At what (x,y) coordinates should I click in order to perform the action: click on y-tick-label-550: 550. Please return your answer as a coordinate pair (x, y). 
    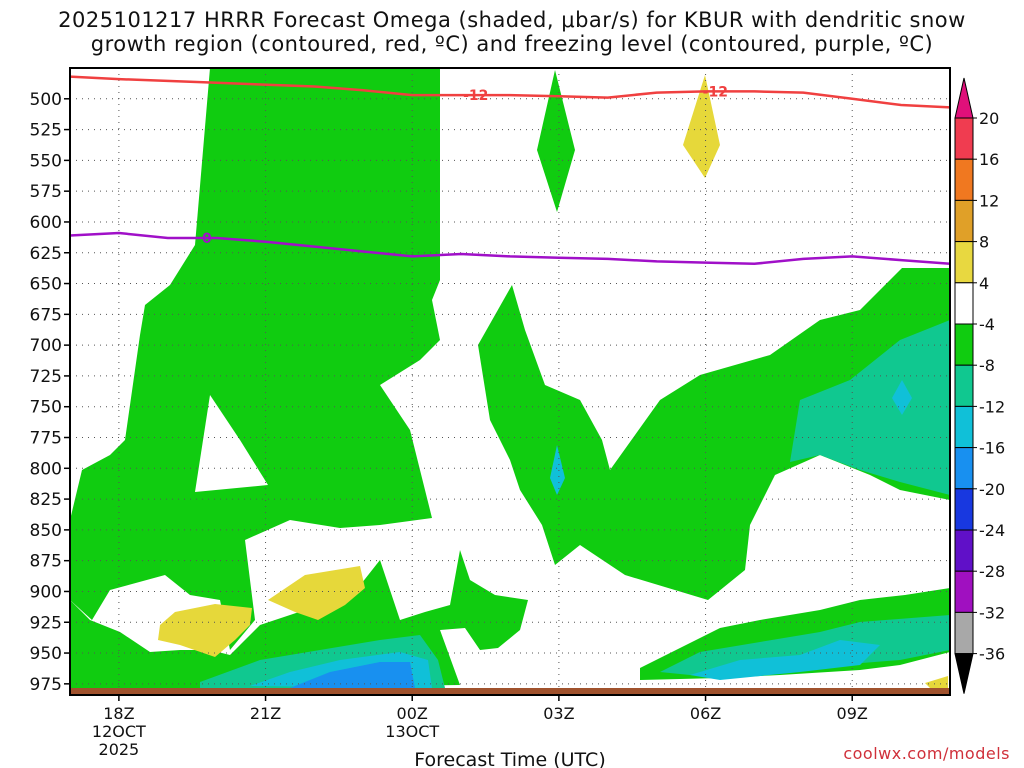
    Looking at the image, I should click on (46, 161).